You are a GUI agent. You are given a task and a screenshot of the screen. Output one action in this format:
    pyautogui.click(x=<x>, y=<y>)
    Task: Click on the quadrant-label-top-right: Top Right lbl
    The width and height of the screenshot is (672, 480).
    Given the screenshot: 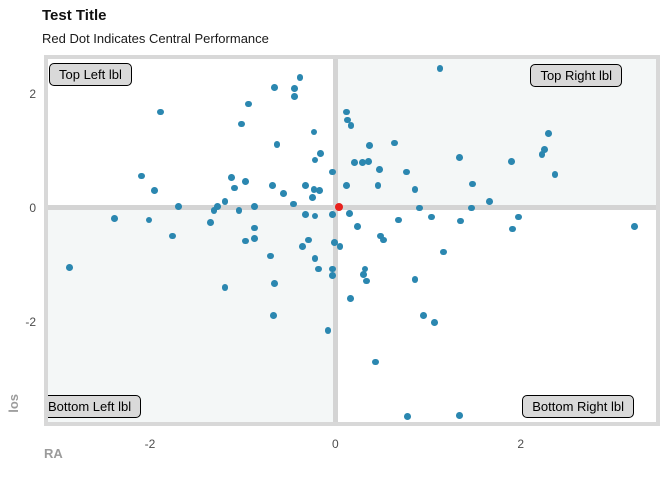 What is the action you would take?
    pyautogui.click(x=576, y=75)
    